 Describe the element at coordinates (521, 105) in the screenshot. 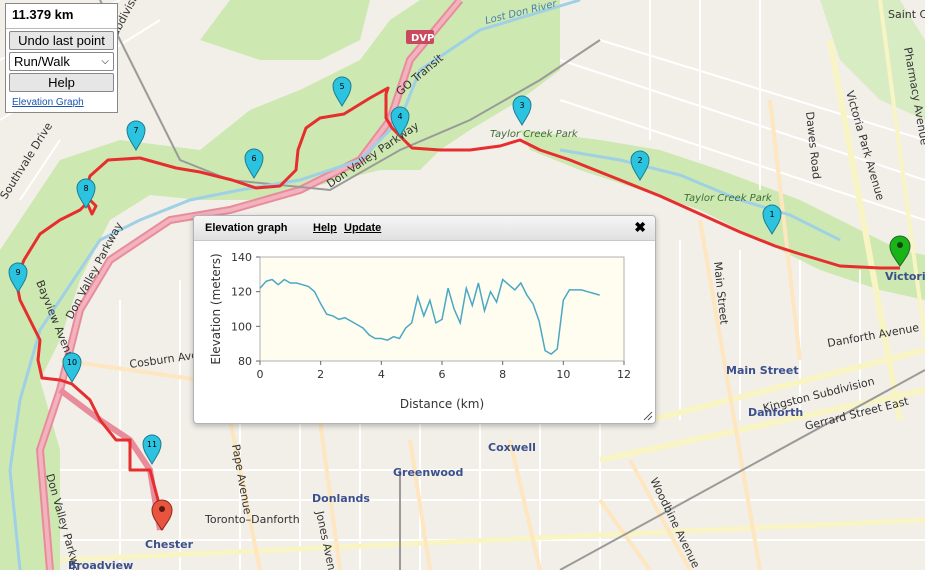

I see `waypoint-marker-label: 3` at that location.